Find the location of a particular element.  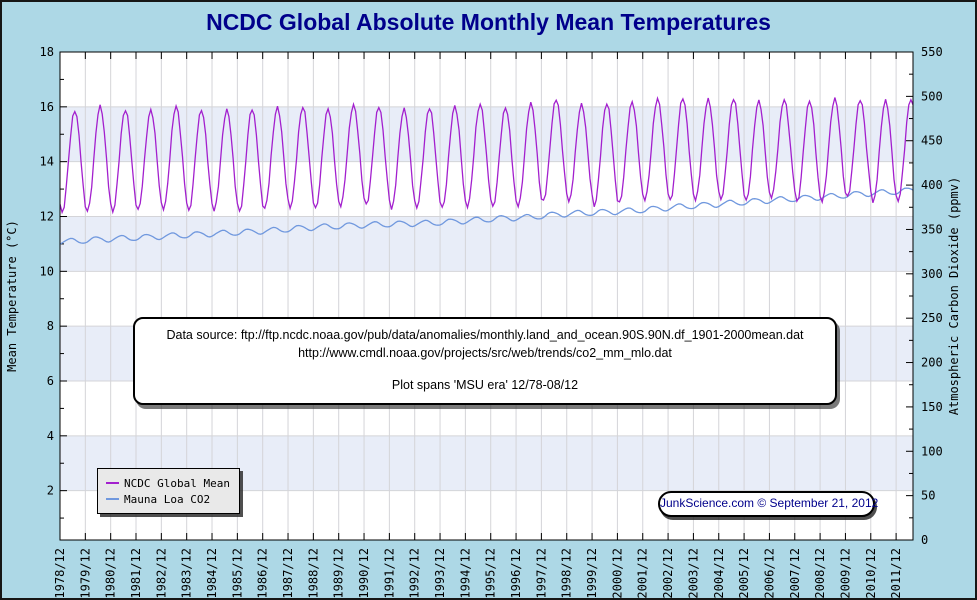

x-tick-label: 1983/12 is located at coordinates (187, 573).